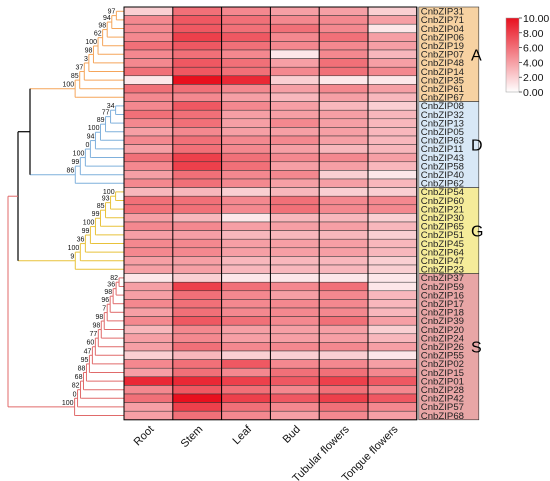  Describe the element at coordinates (442, 390) in the screenshot. I see `gene-label: CnbZIP28` at that location.